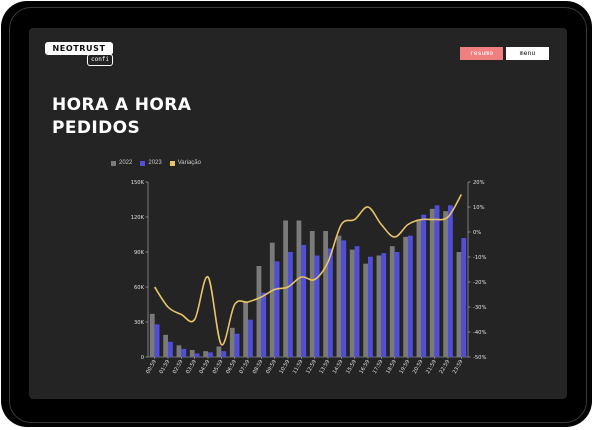 Image resolution: width=595 pixels, height=430 pixels. What do you see at coordinates (285, 367) in the screenshot?
I see `x-tick-label: 10:59` at bounding box center [285, 367].